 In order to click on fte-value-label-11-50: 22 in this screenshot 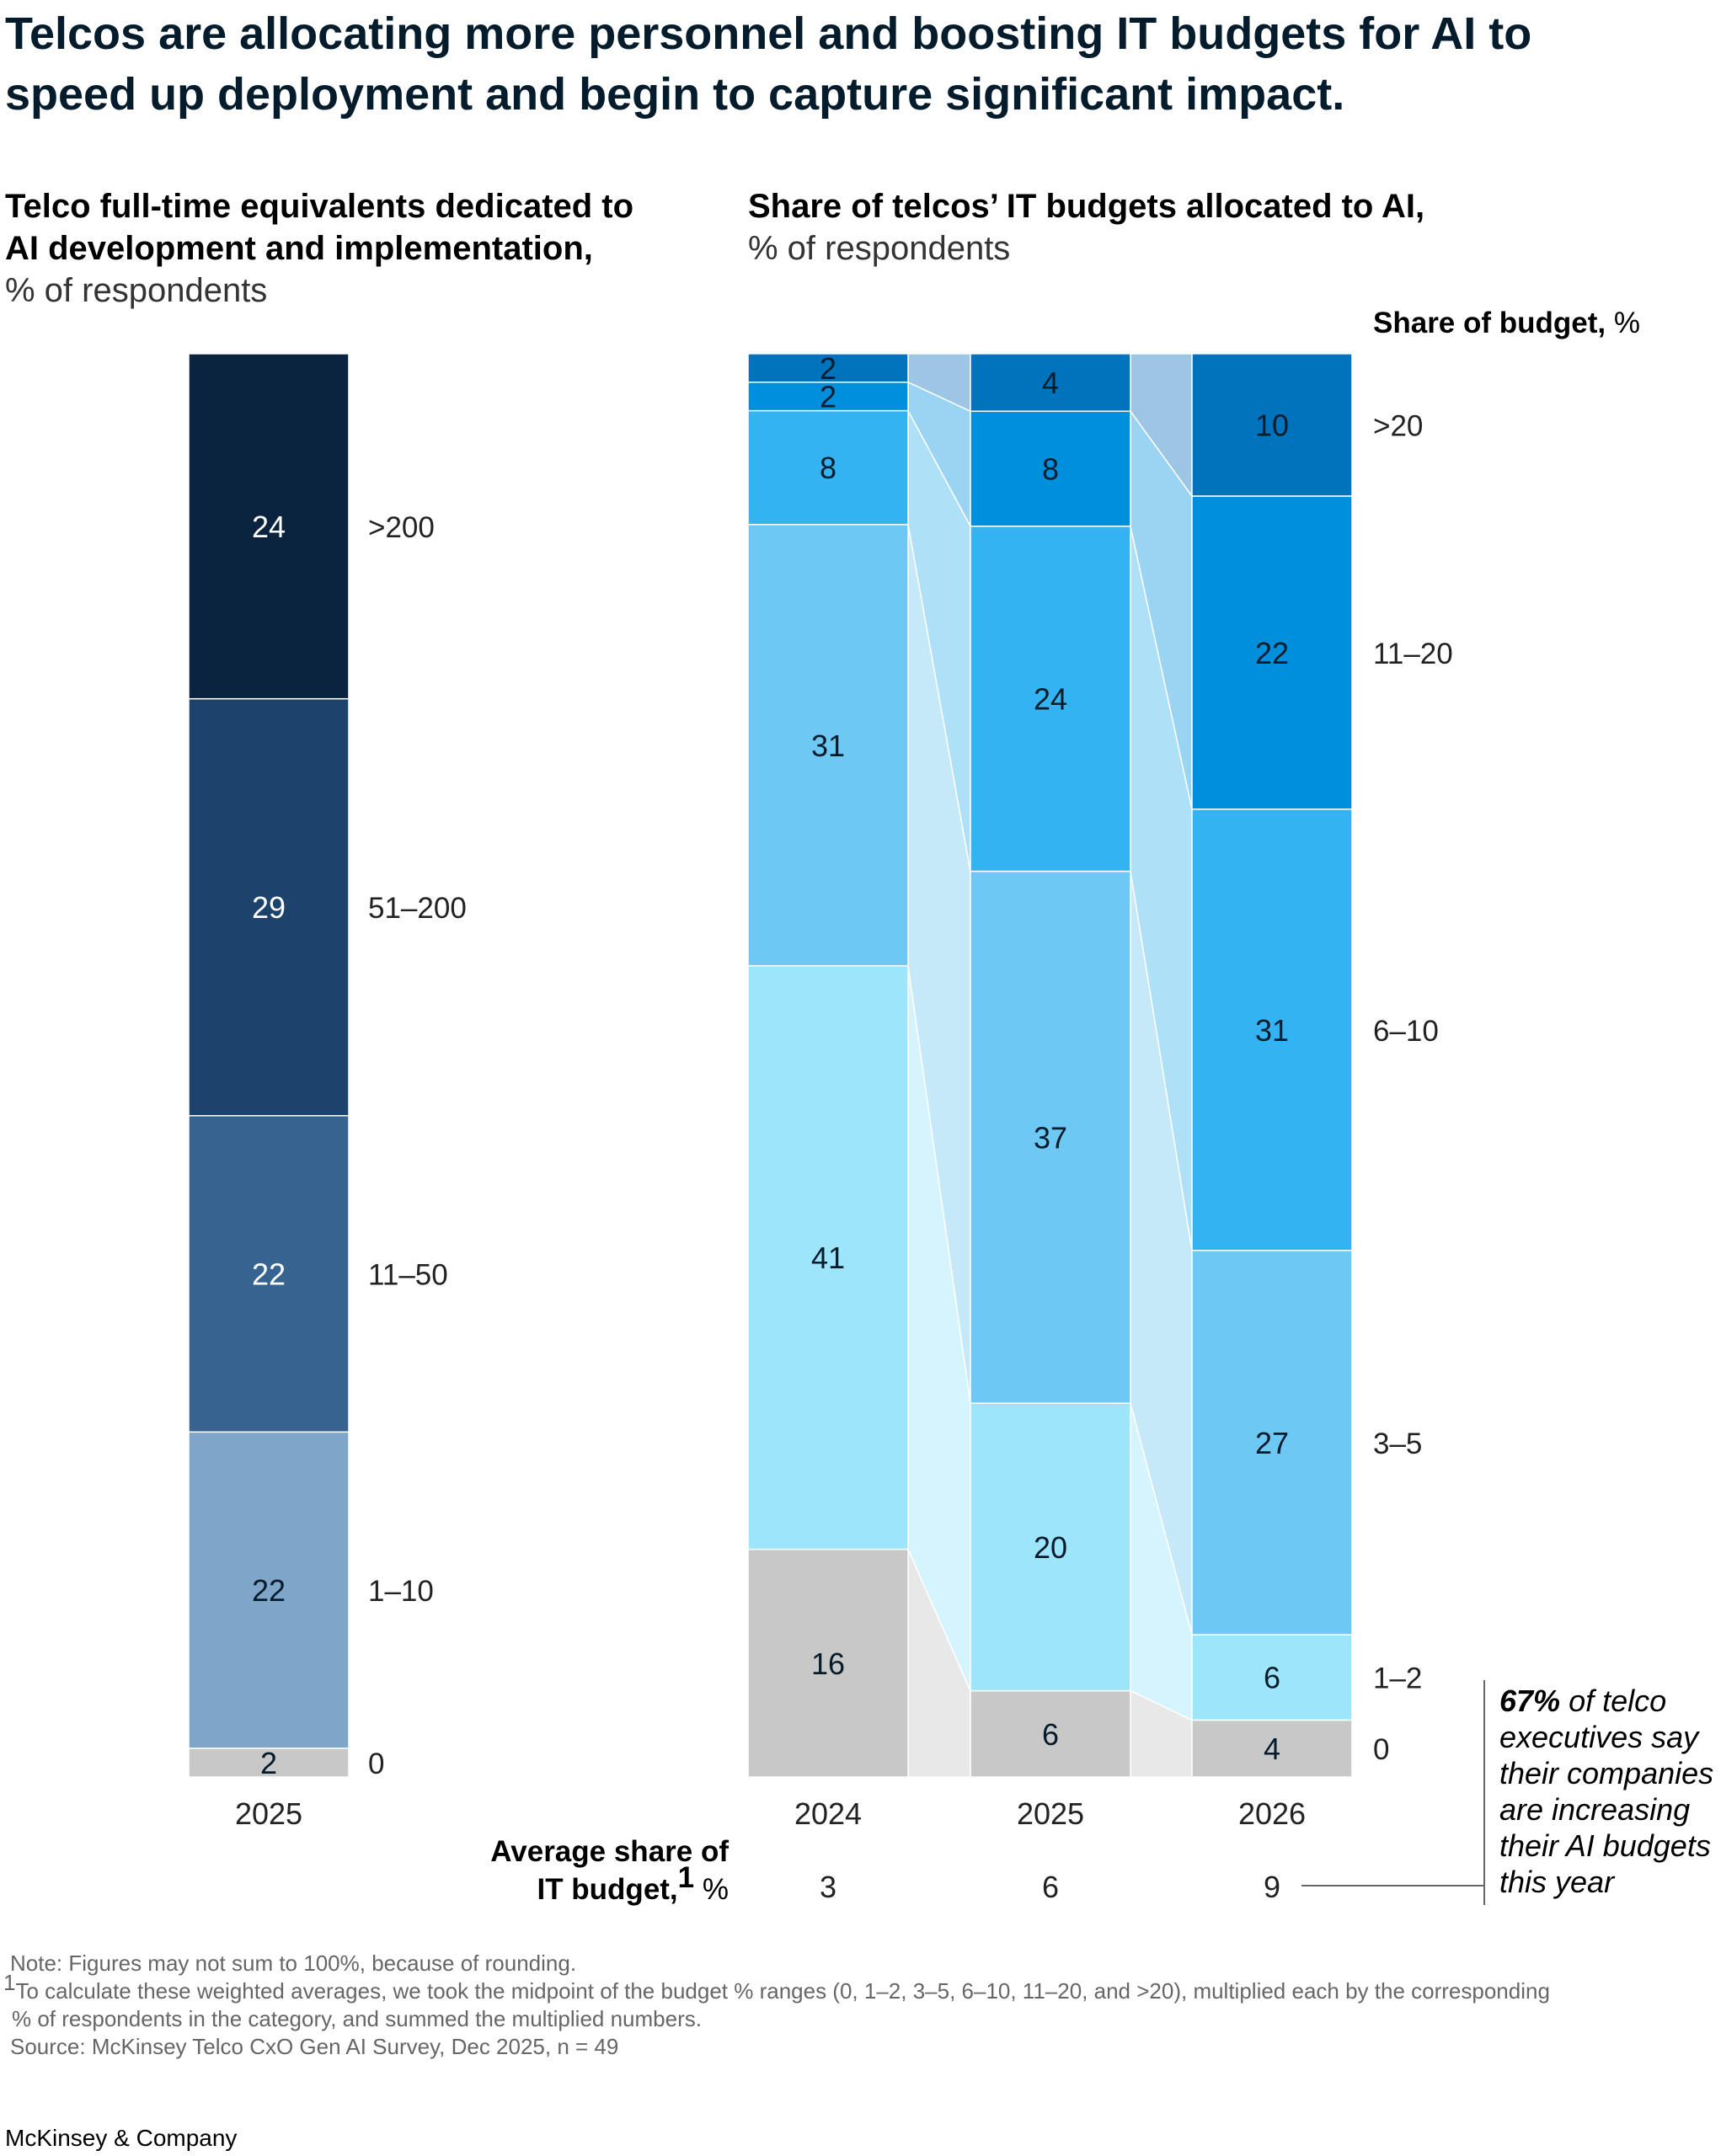, I will do `click(269, 1274)`.